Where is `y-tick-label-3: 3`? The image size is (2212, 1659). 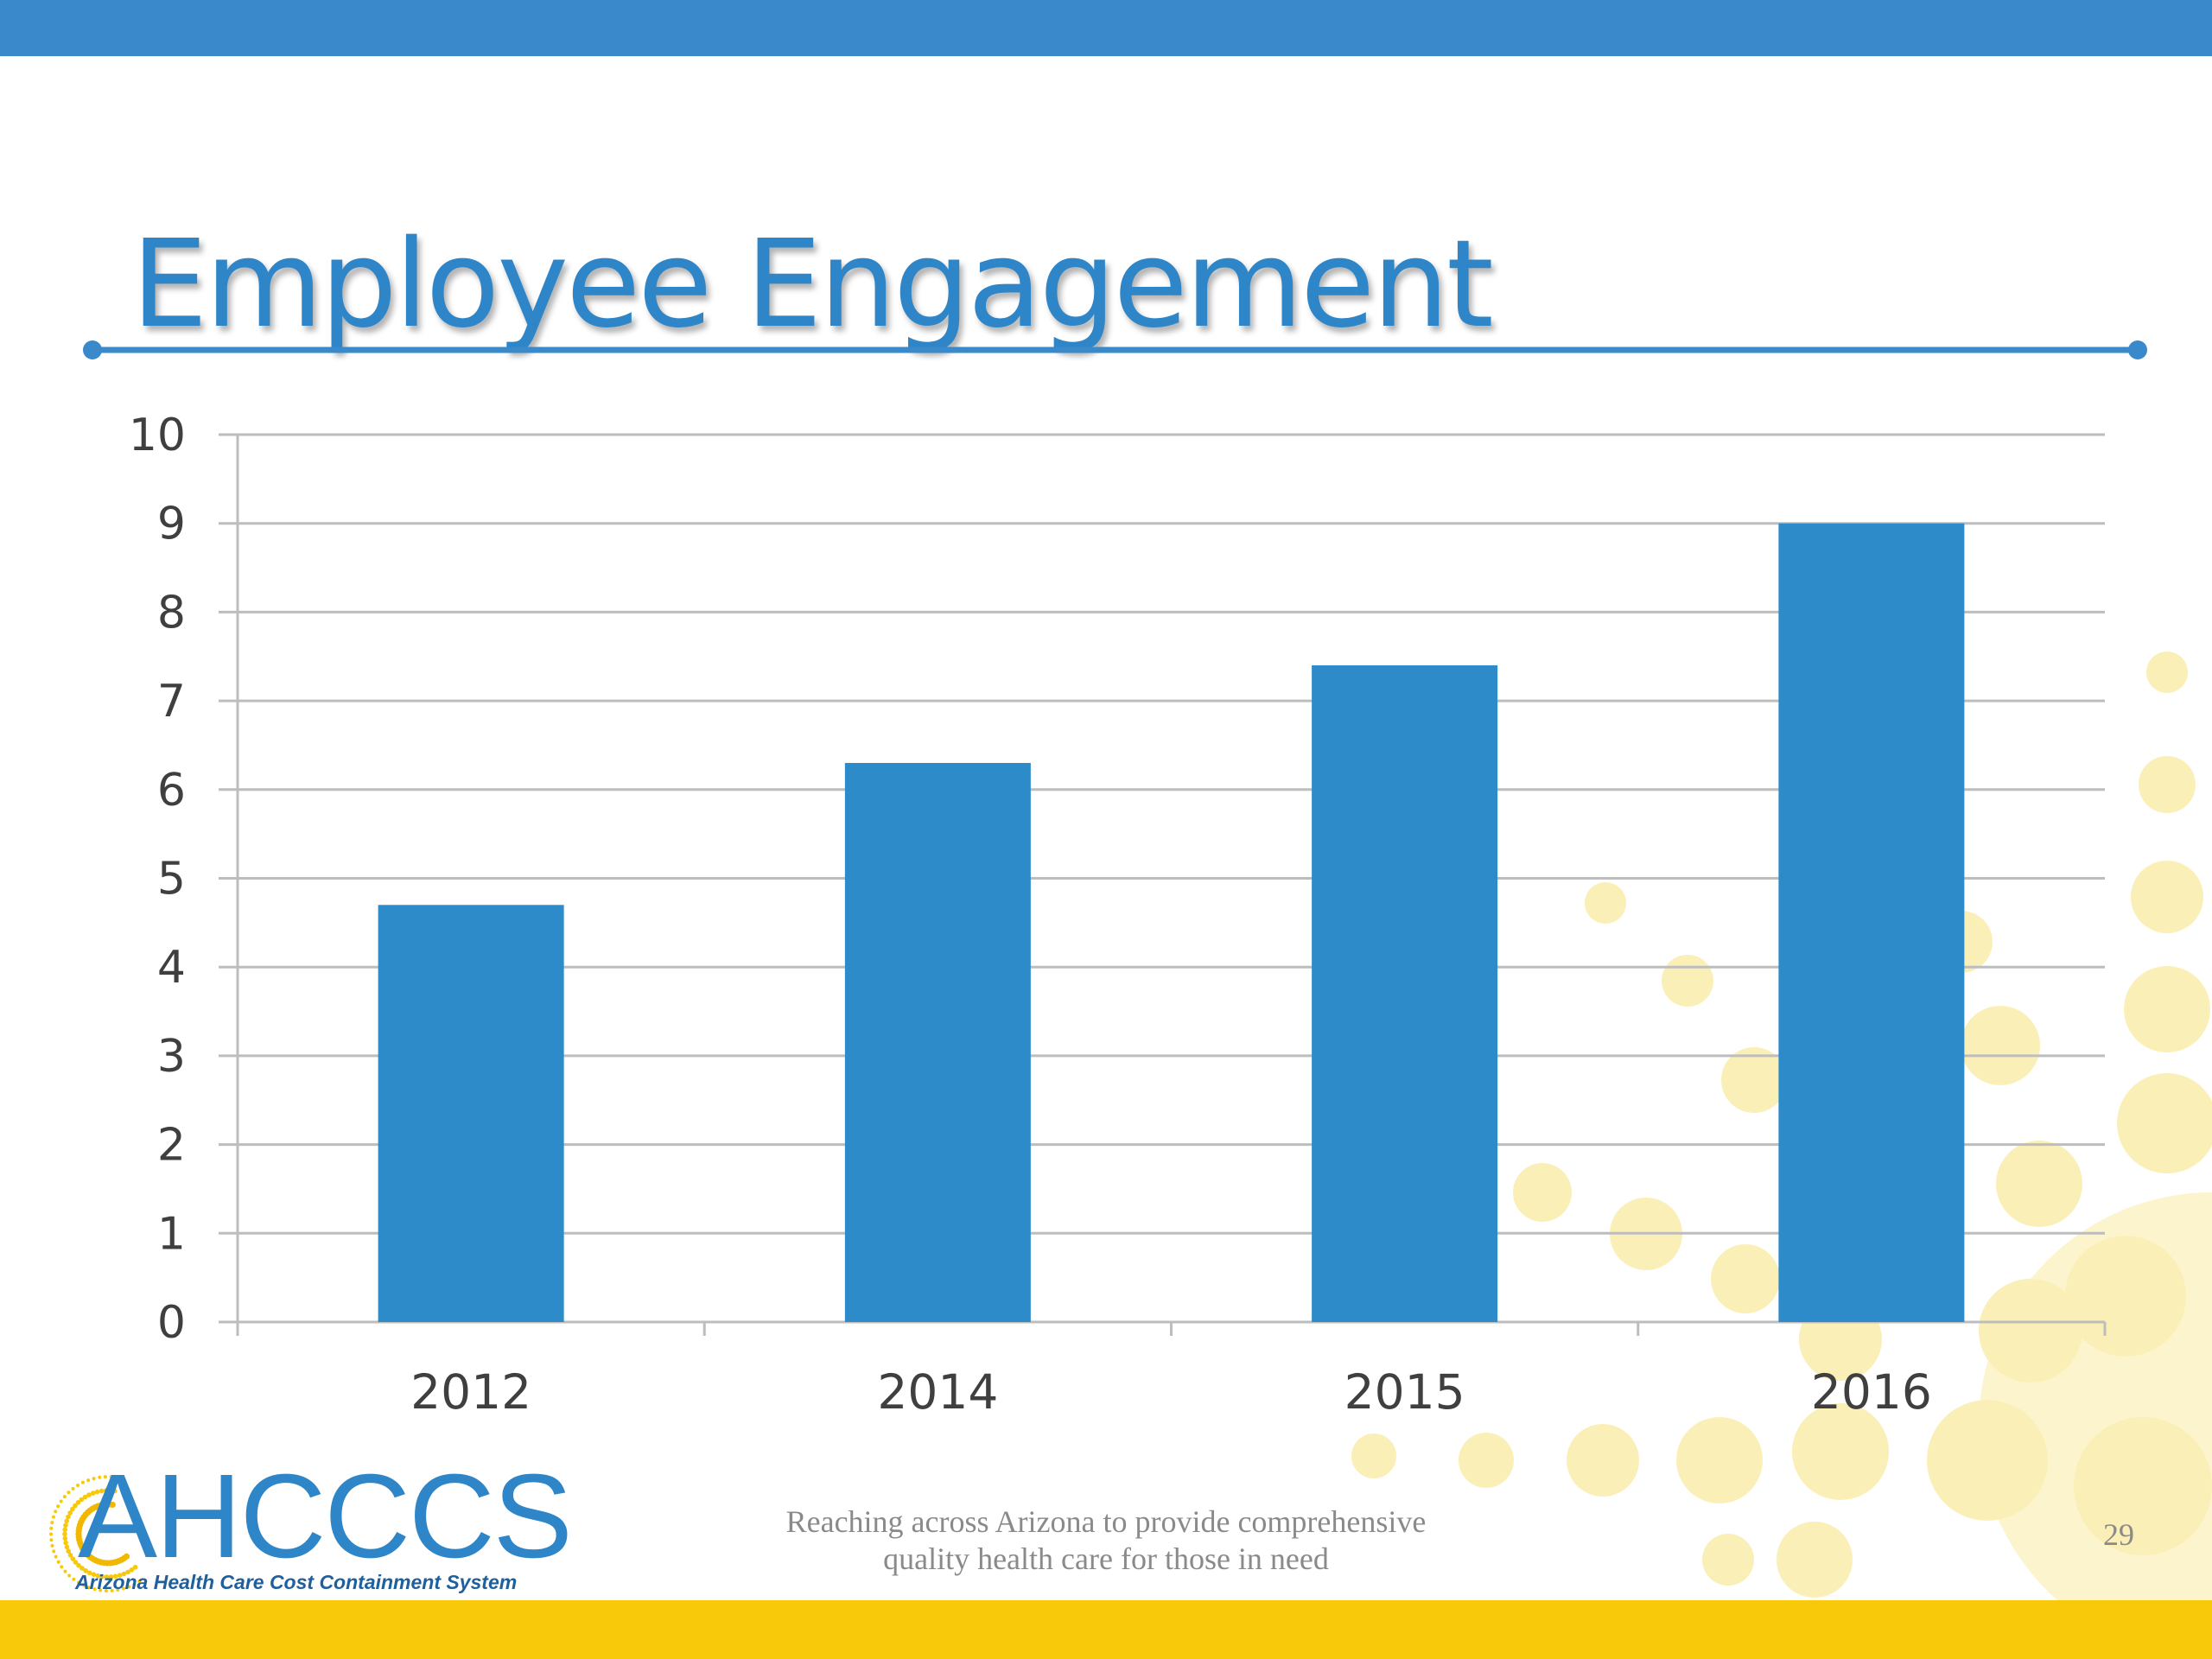 y-tick-label-3: 3 is located at coordinates (171, 1057).